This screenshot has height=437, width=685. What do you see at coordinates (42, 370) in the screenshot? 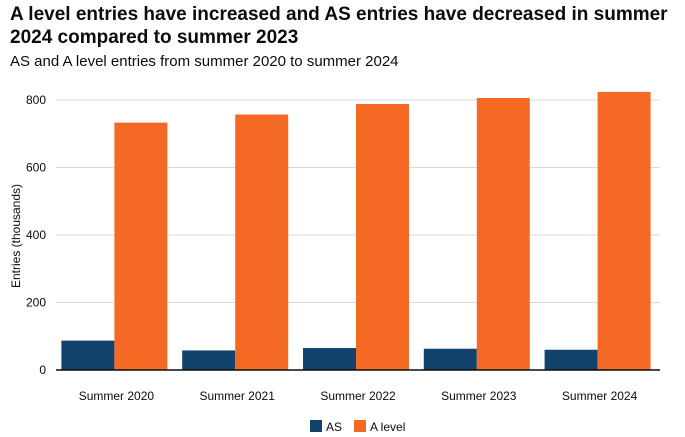
I see `y-tick-label: 0` at bounding box center [42, 370].